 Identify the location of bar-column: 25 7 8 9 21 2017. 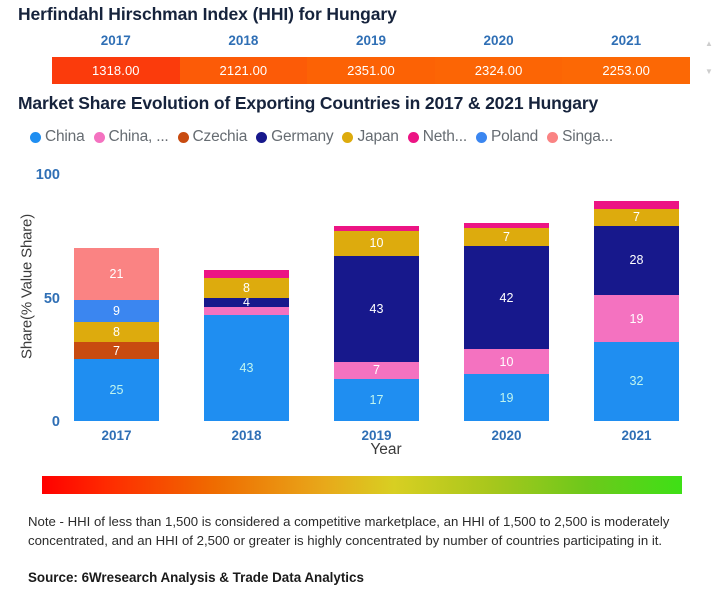
(116, 345).